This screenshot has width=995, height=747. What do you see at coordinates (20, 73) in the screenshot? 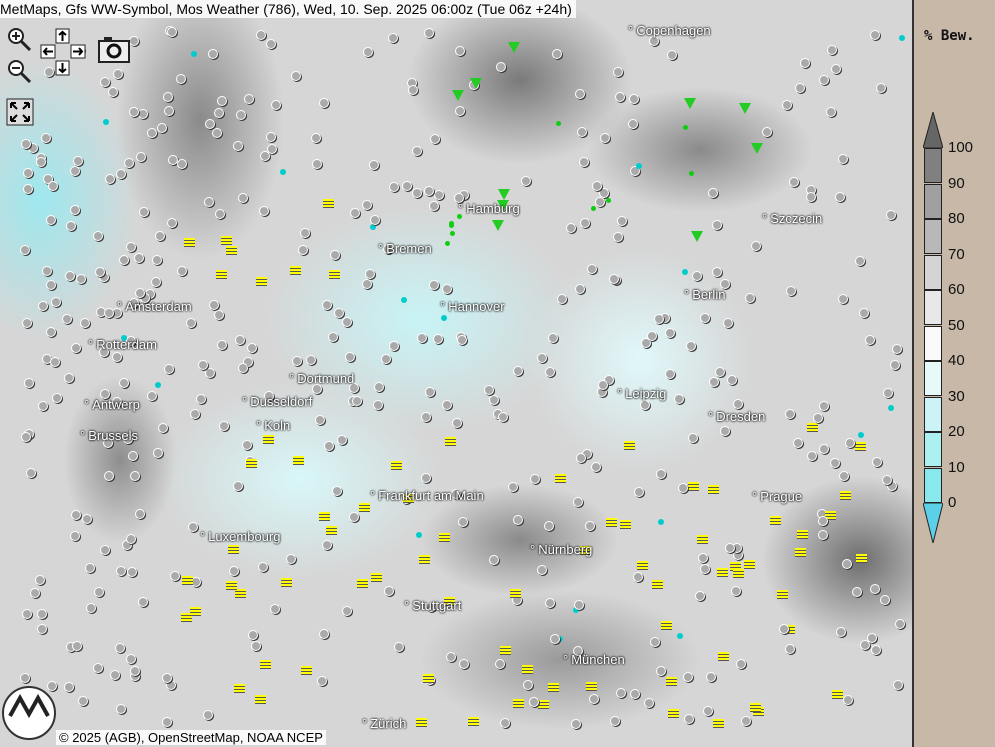
I see `zoom-out-button` at bounding box center [20, 73].